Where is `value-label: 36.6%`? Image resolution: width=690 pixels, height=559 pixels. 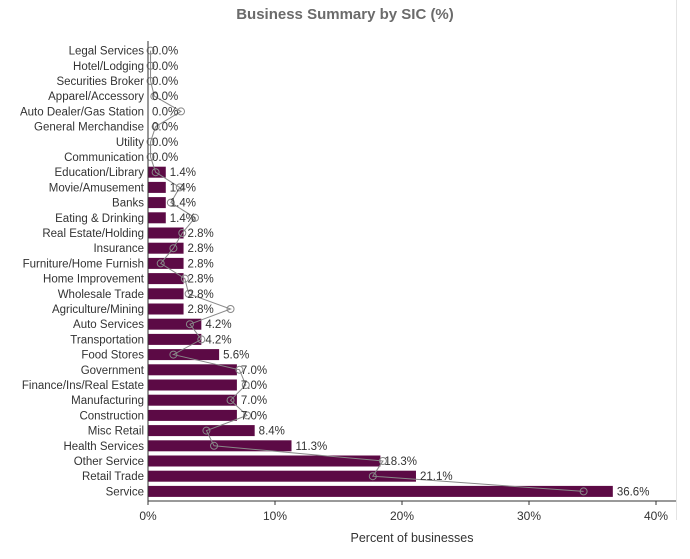 value-label: 36.6% is located at coordinates (633, 492).